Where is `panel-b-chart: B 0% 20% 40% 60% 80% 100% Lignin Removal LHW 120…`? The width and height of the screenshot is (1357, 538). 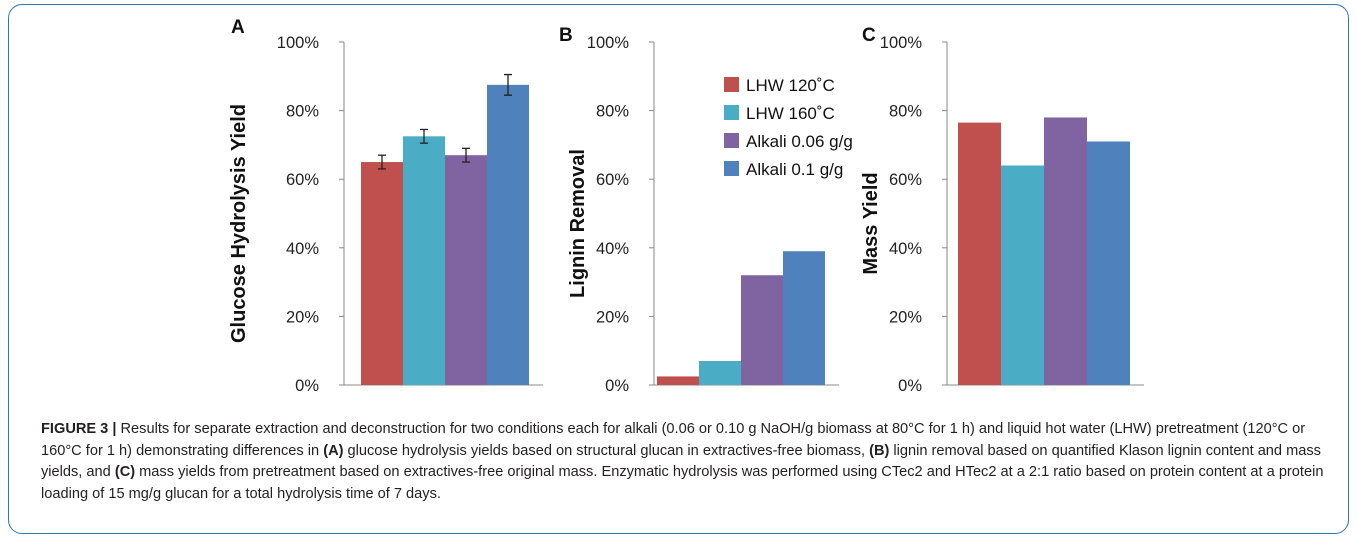
panel-b-chart: B 0% 20% 40% 60% 80% 100% Lignin Removal LHW 120… is located at coordinates (706, 210).